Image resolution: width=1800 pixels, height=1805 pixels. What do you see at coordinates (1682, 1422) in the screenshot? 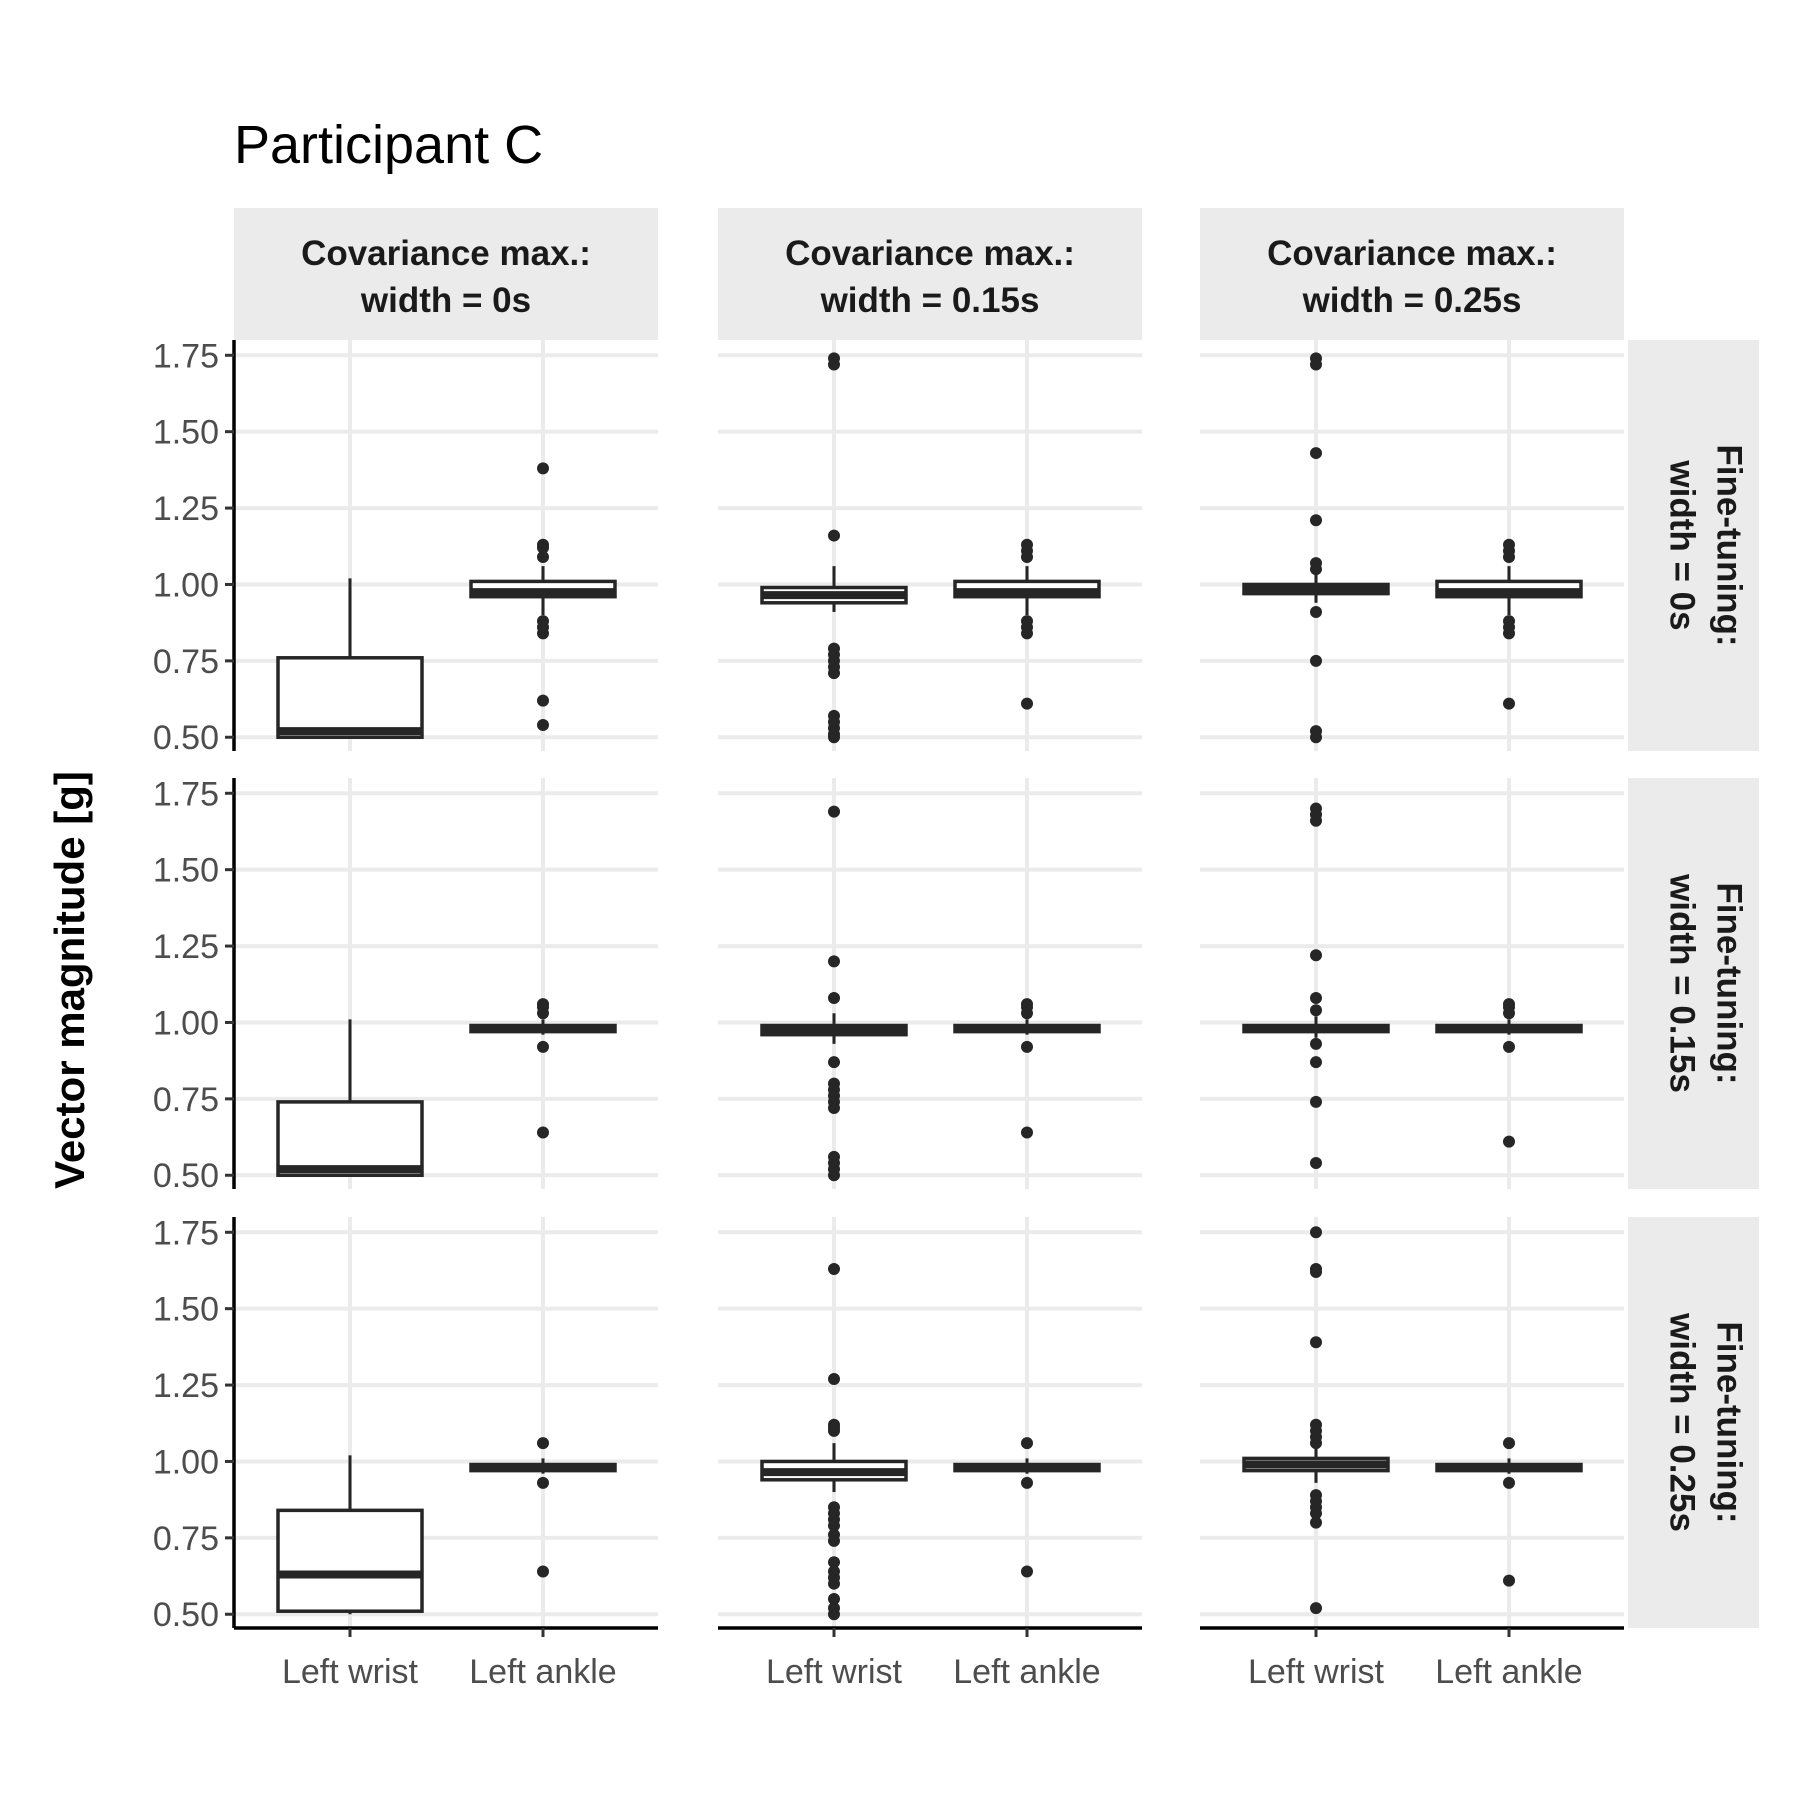
I see `row-strip-label: width = 0.25s` at bounding box center [1682, 1422].